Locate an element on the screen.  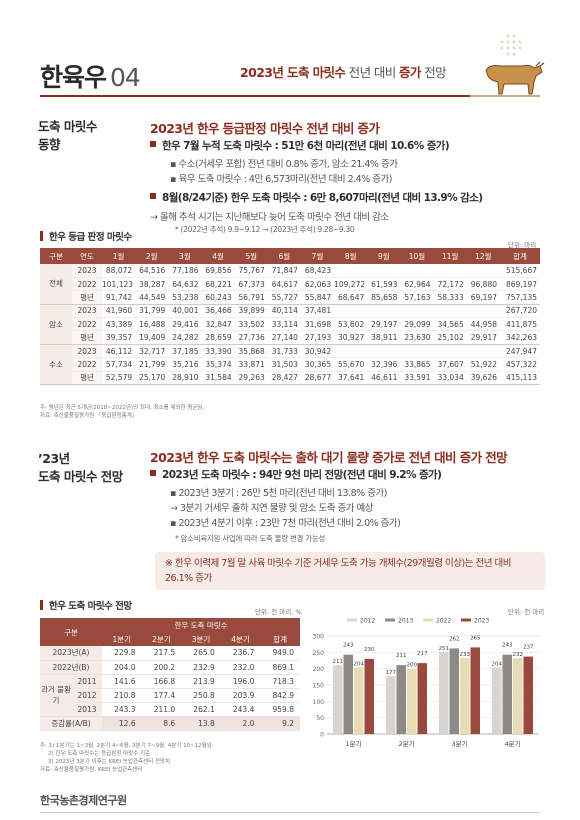
data-label: 251 is located at coordinates (444, 649).